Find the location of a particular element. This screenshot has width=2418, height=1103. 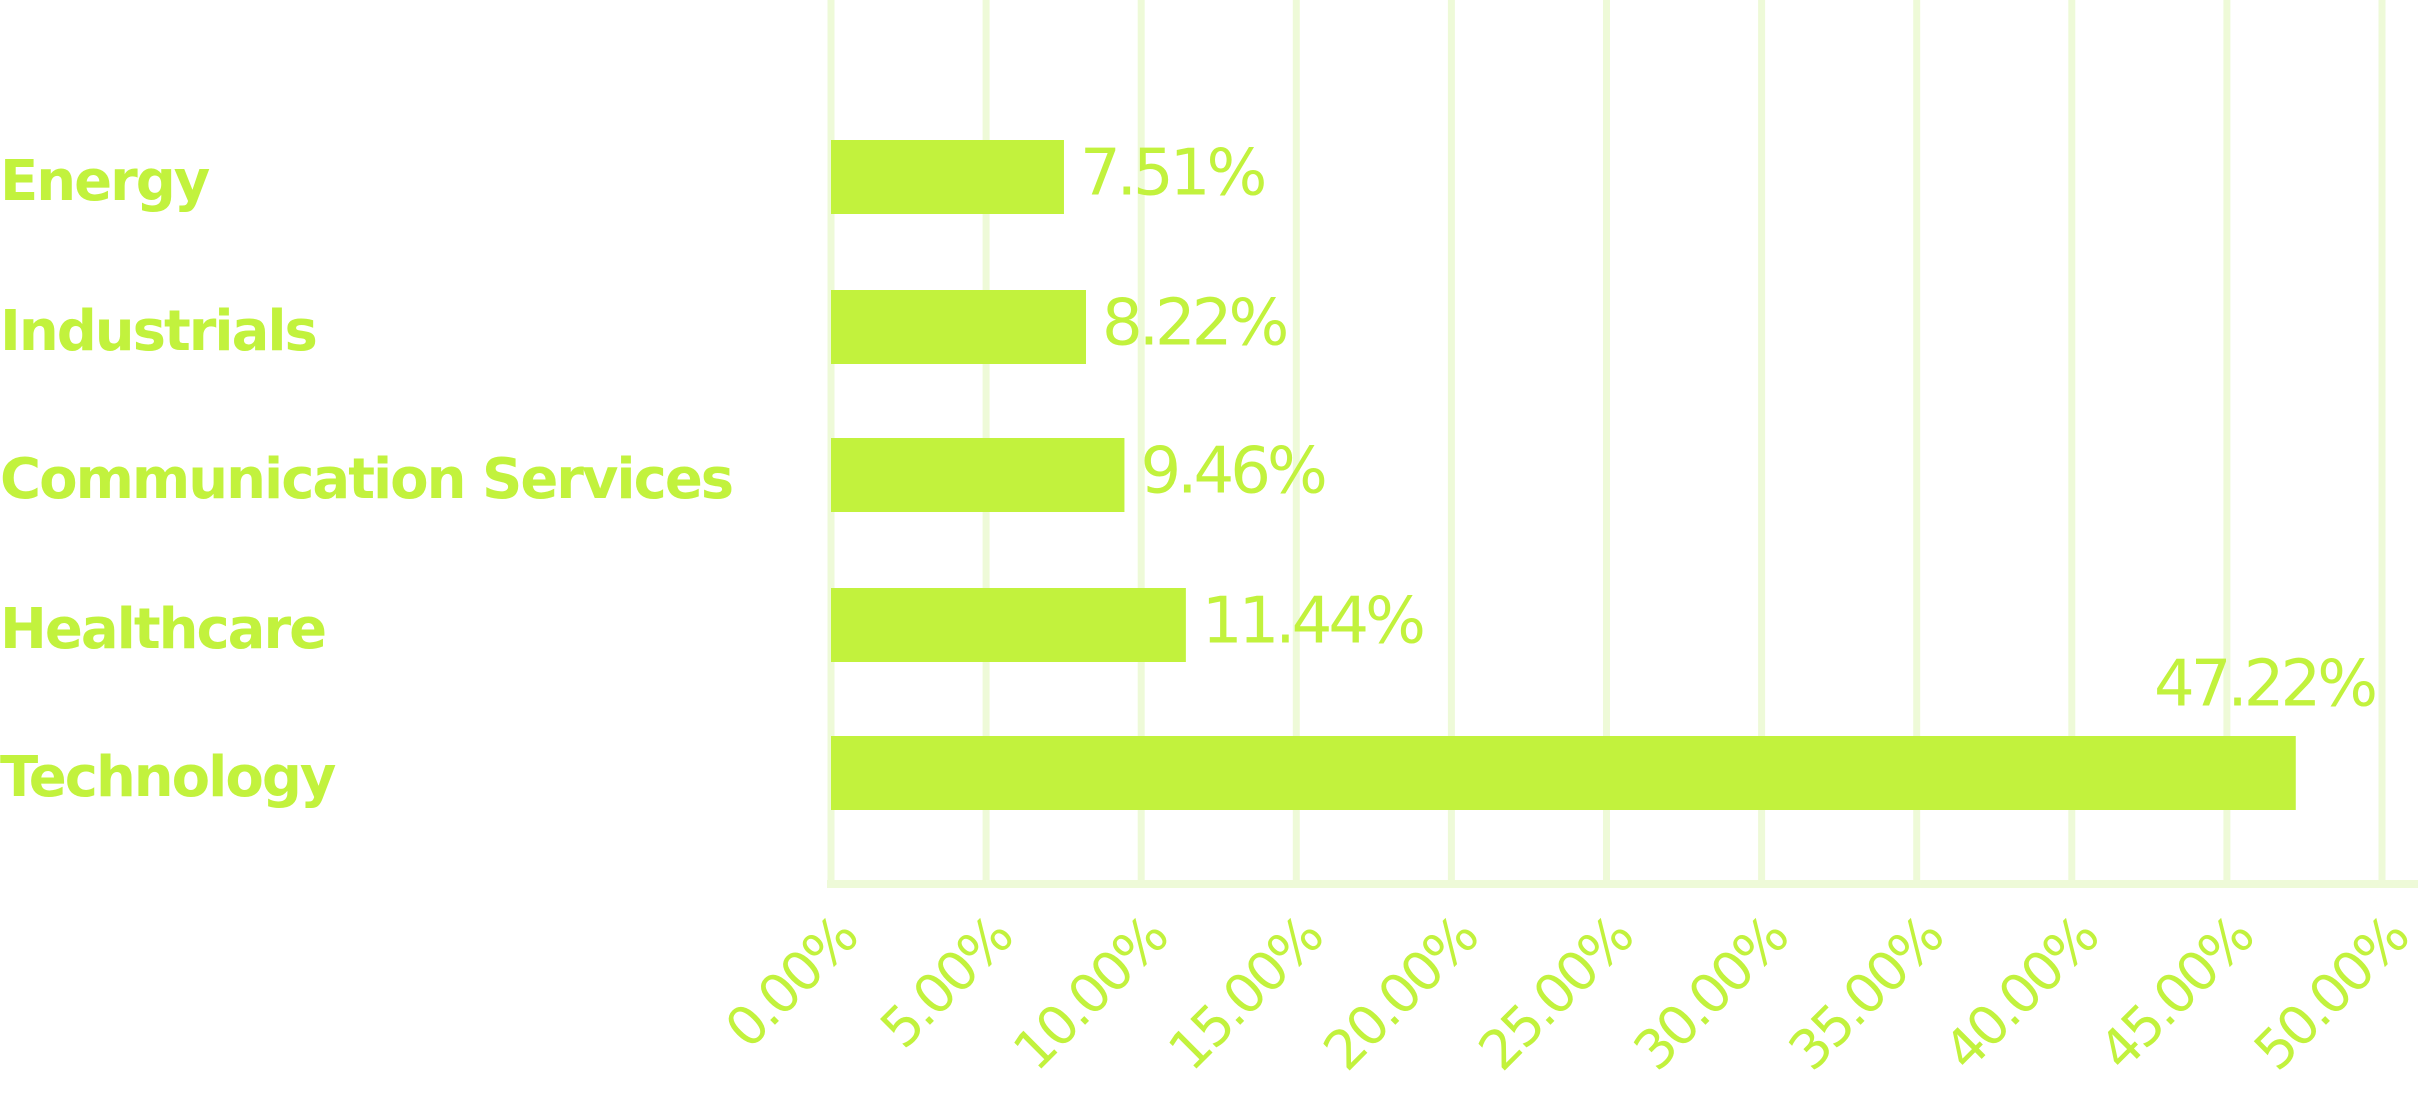

category-label: Energy is located at coordinates (105, 181).